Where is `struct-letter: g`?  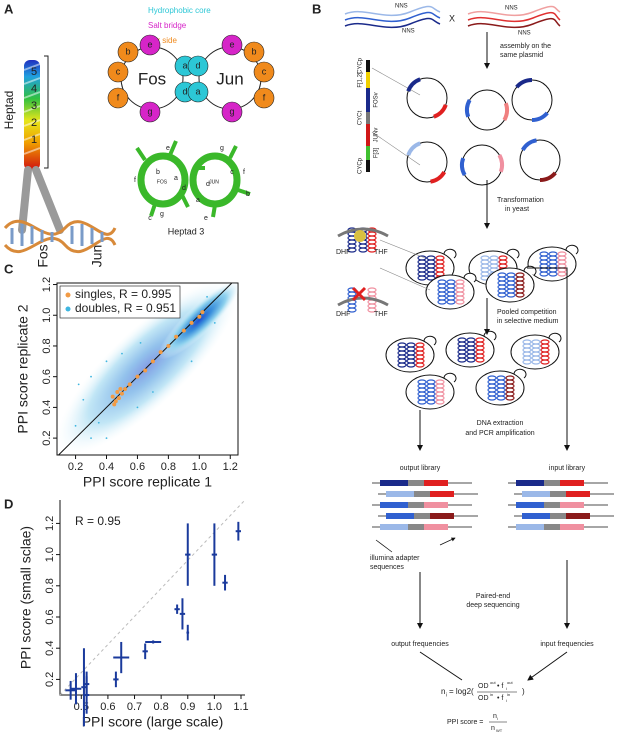 struct-letter: g is located at coordinates (222, 148).